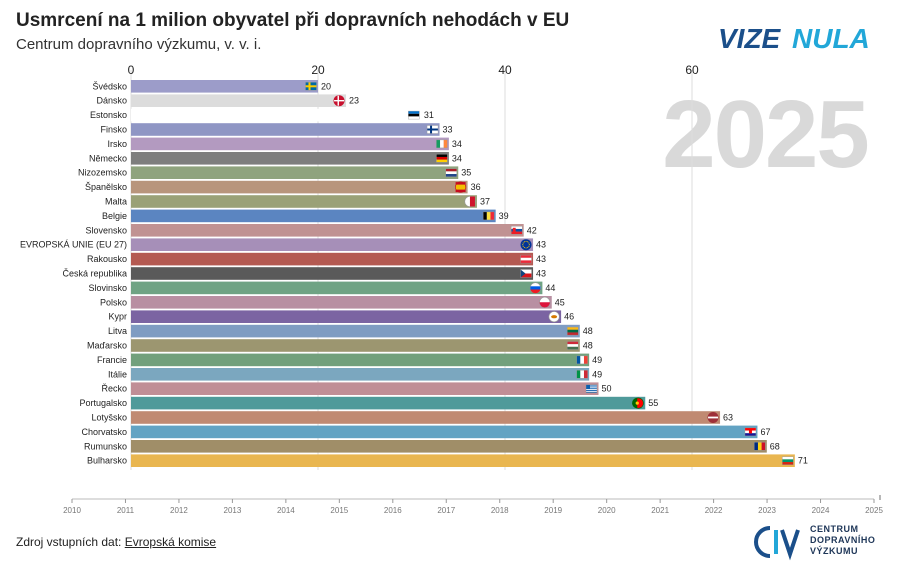 This screenshot has height=579, width=900. I want to click on bar-row: Dánsko 23, so click(227, 100).